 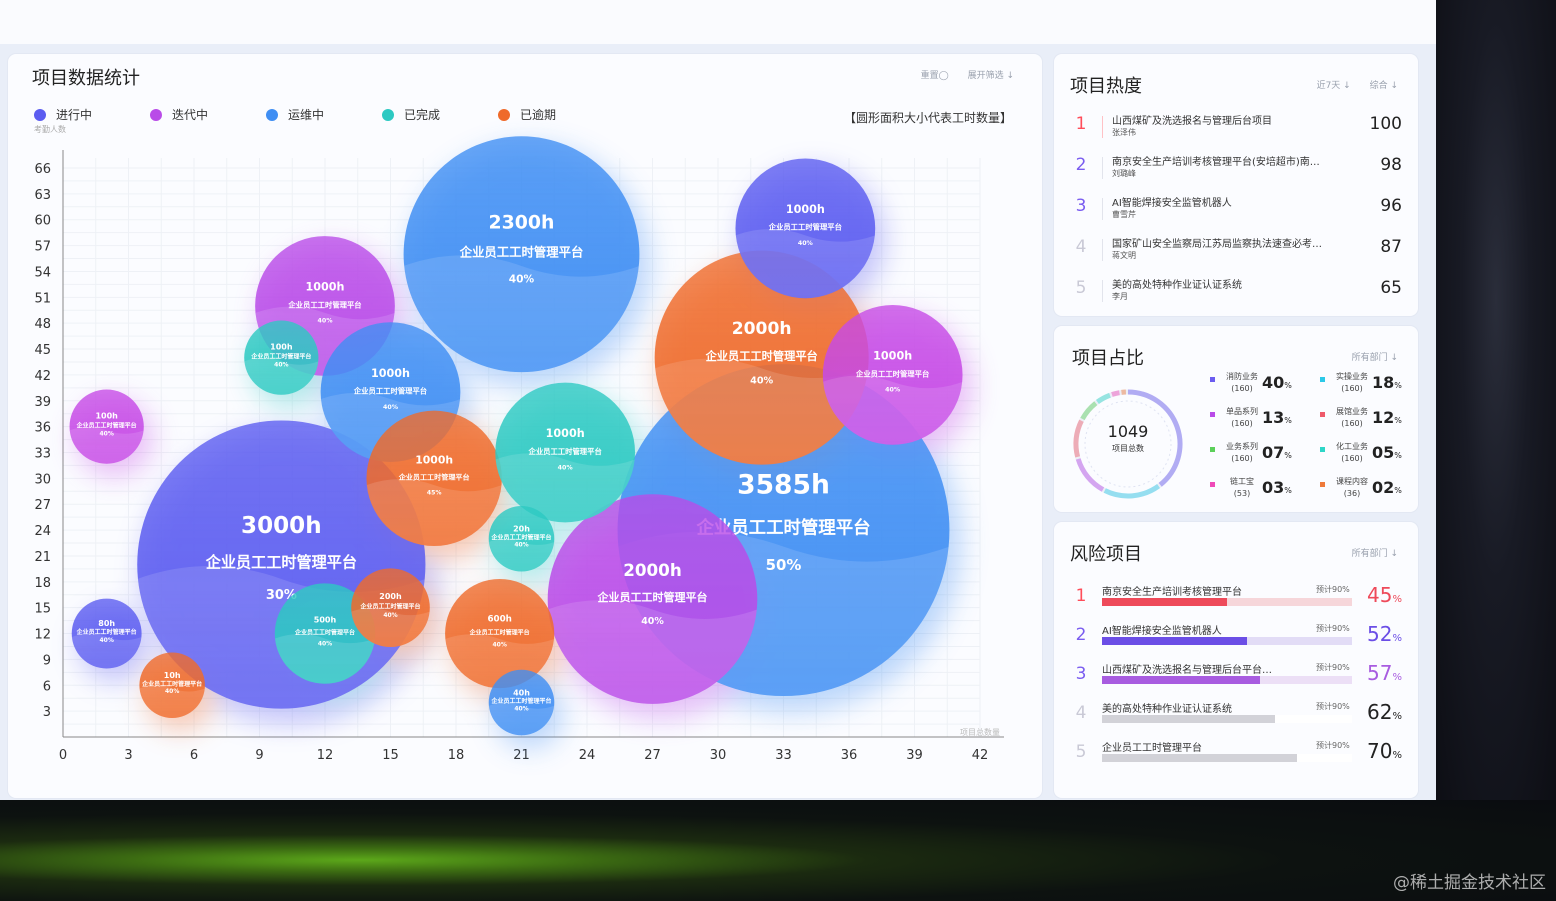 What do you see at coordinates (1236, 756) in the screenshot?
I see `risk-row: 5 企业员工工时管理平台 预计90% 70%` at bounding box center [1236, 756].